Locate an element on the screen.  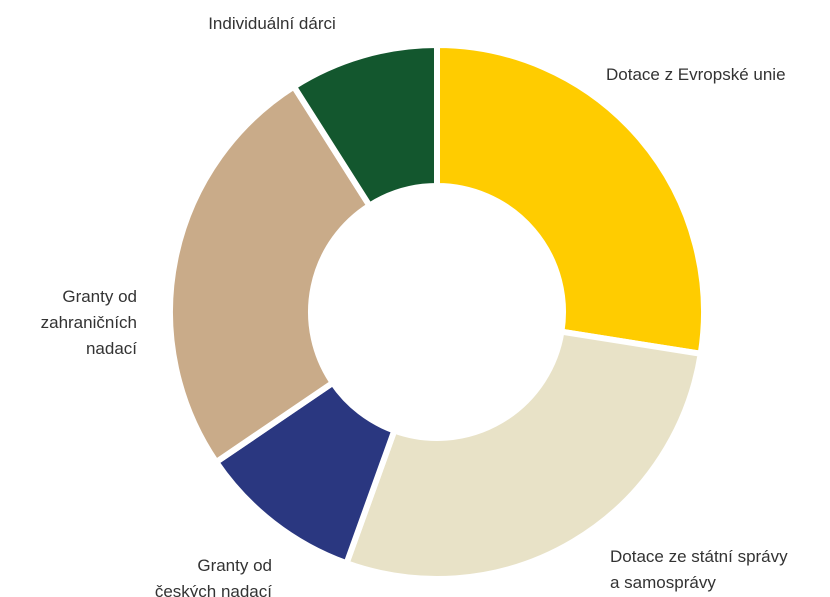
slice-label-line: a samosprávy is located at coordinates (663, 582).